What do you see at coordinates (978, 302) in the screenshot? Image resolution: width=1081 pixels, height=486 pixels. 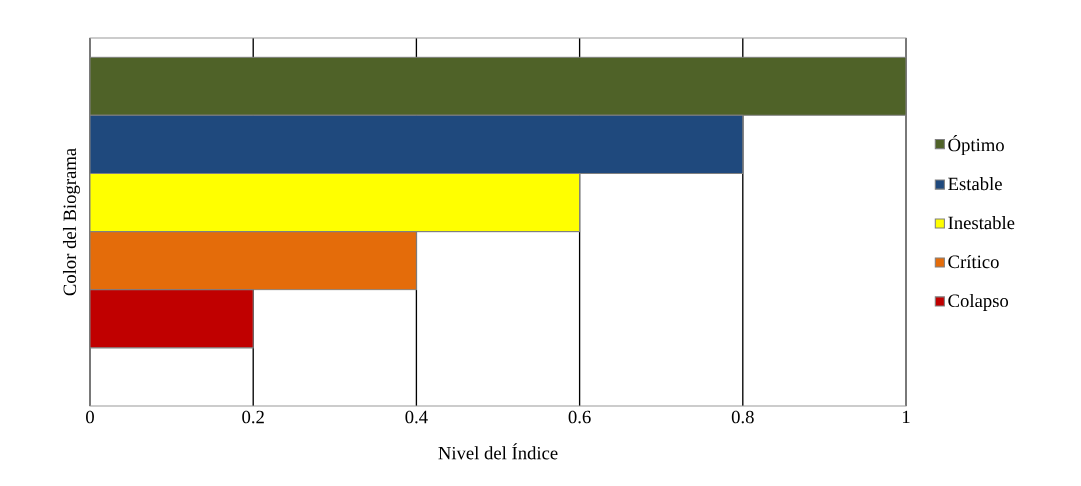 I see `legend-label: Colapso` at bounding box center [978, 302].